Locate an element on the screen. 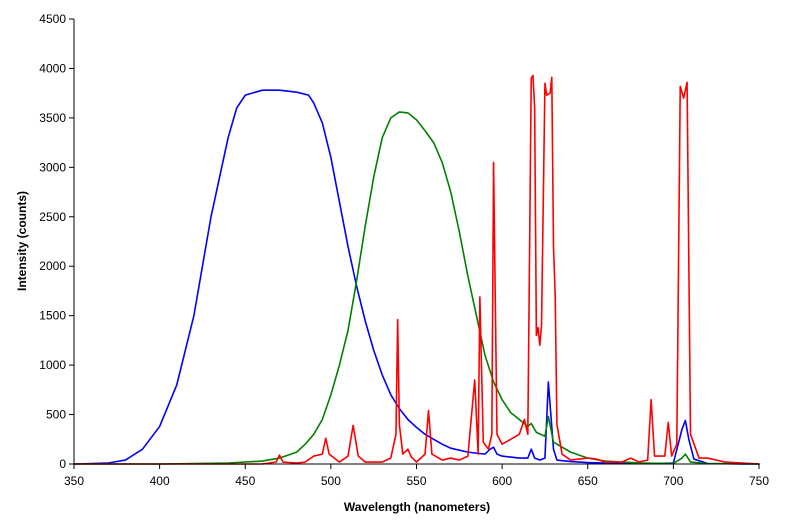  x-tick-label: 500 is located at coordinates (331, 481).